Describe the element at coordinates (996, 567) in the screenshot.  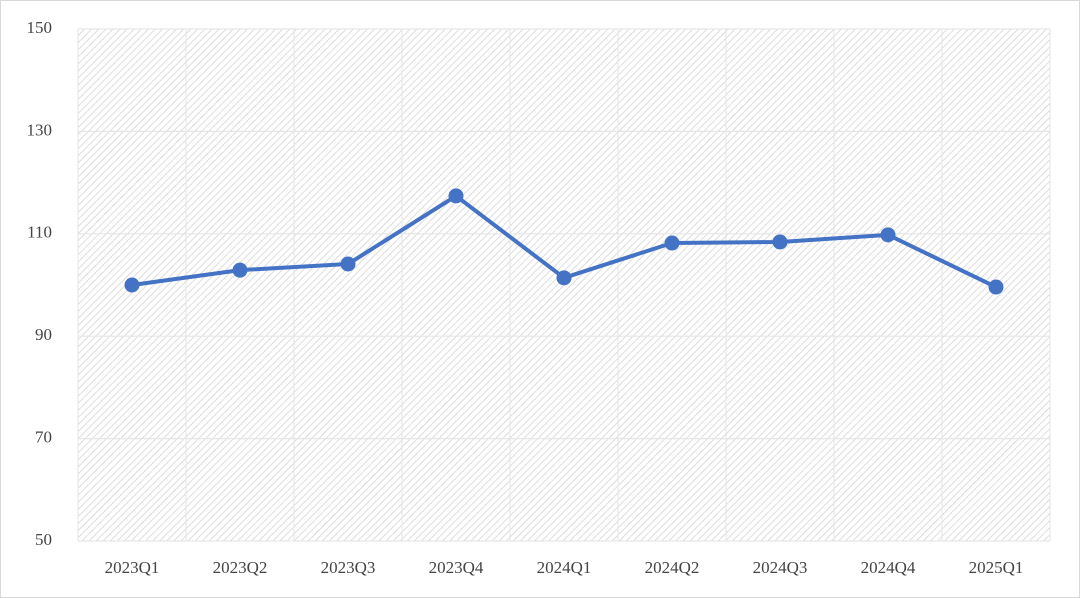
I see `x-tick-label: 2025Q1` at that location.